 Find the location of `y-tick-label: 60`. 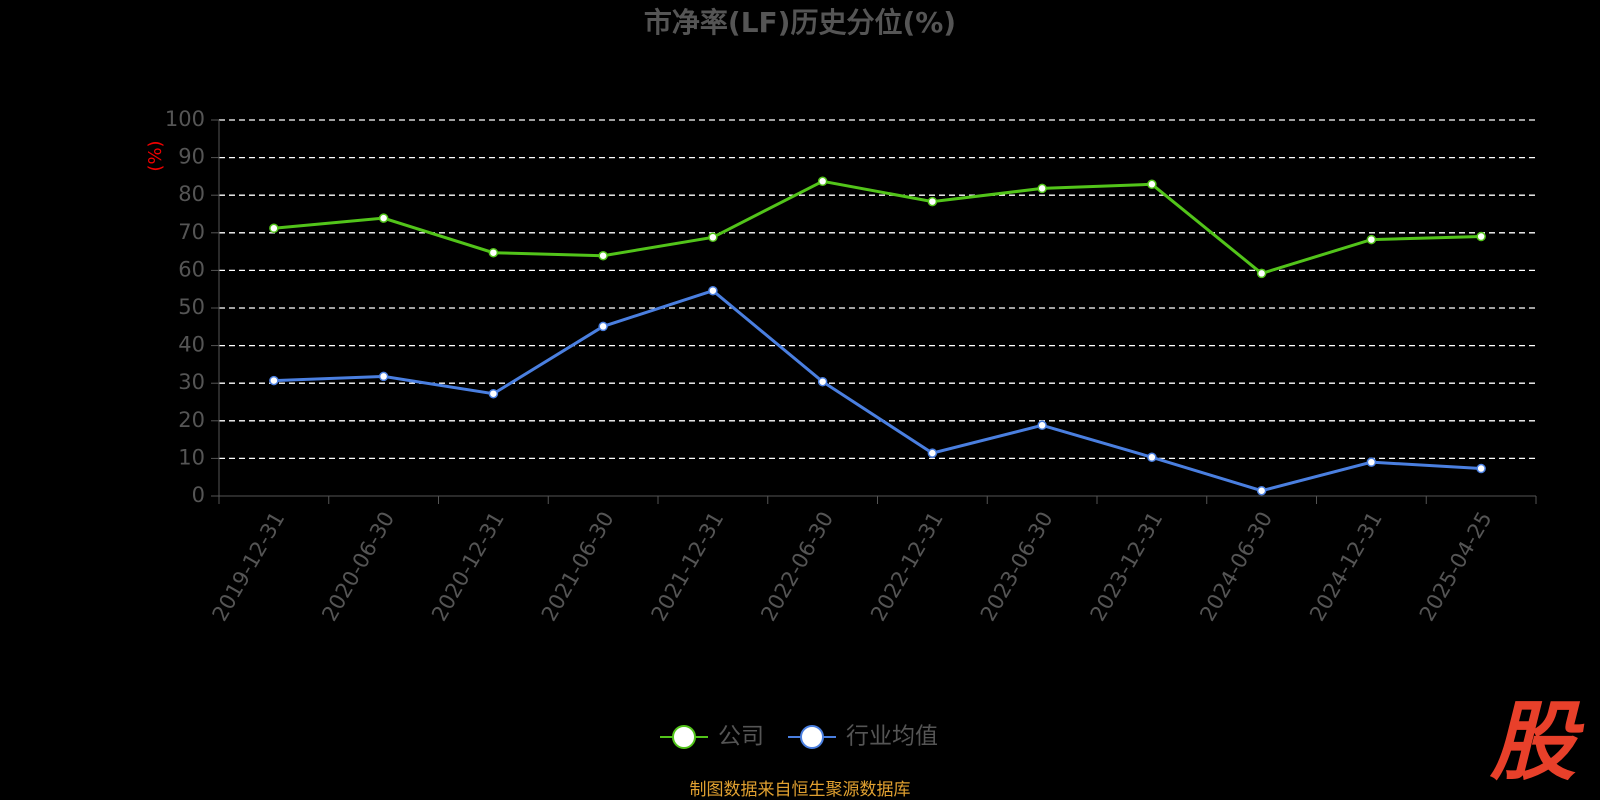

y-tick-label: 60 is located at coordinates (191, 269).